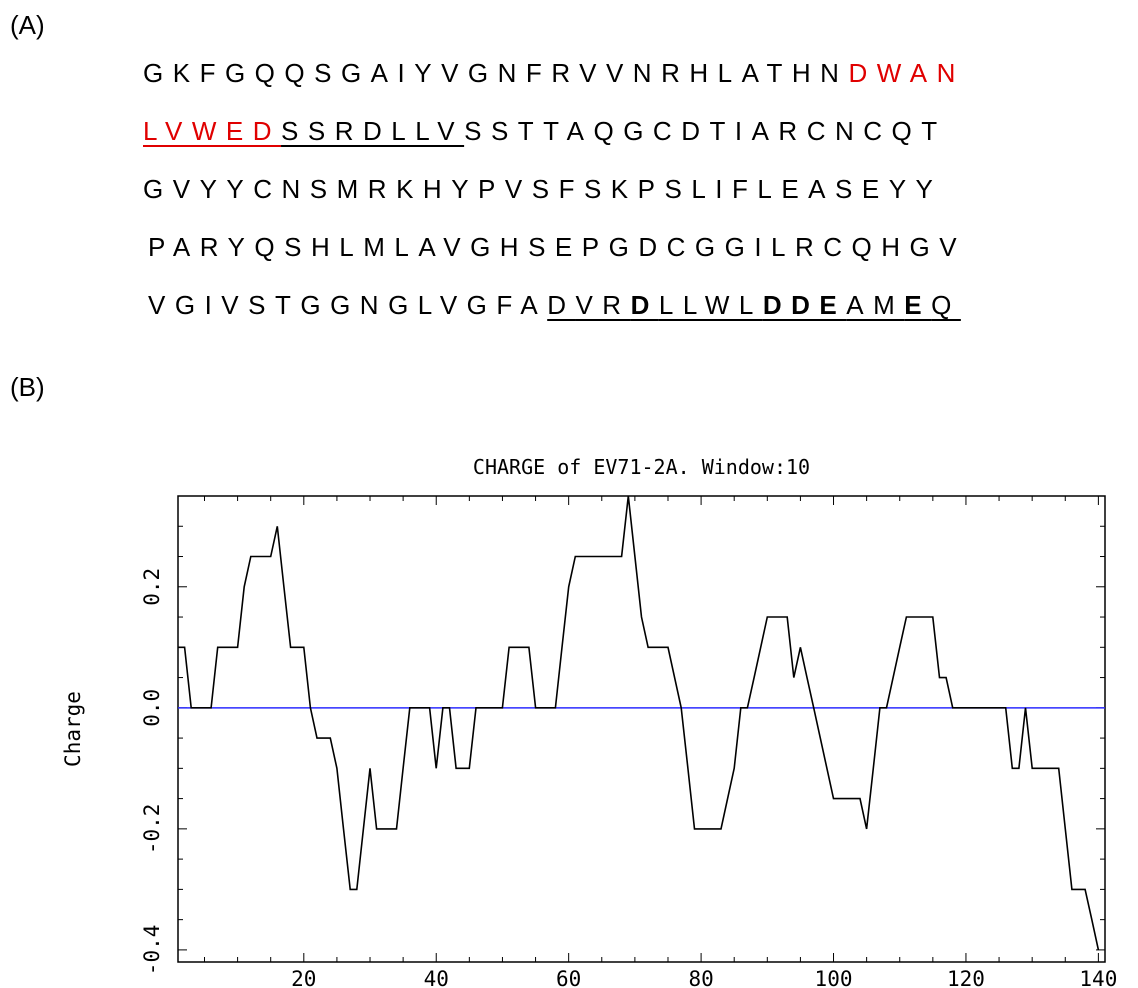 Image resolution: width=1138 pixels, height=988 pixels. I want to click on x-tick-label: 100, so click(834, 977).